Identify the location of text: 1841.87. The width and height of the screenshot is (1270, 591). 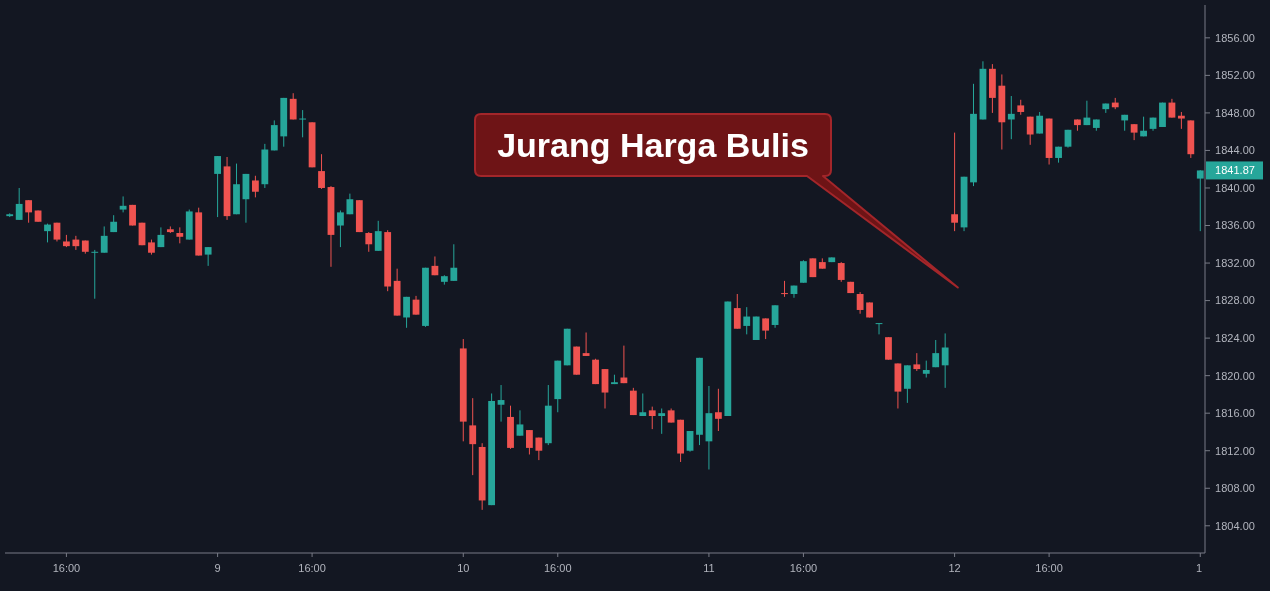
(1235, 170).